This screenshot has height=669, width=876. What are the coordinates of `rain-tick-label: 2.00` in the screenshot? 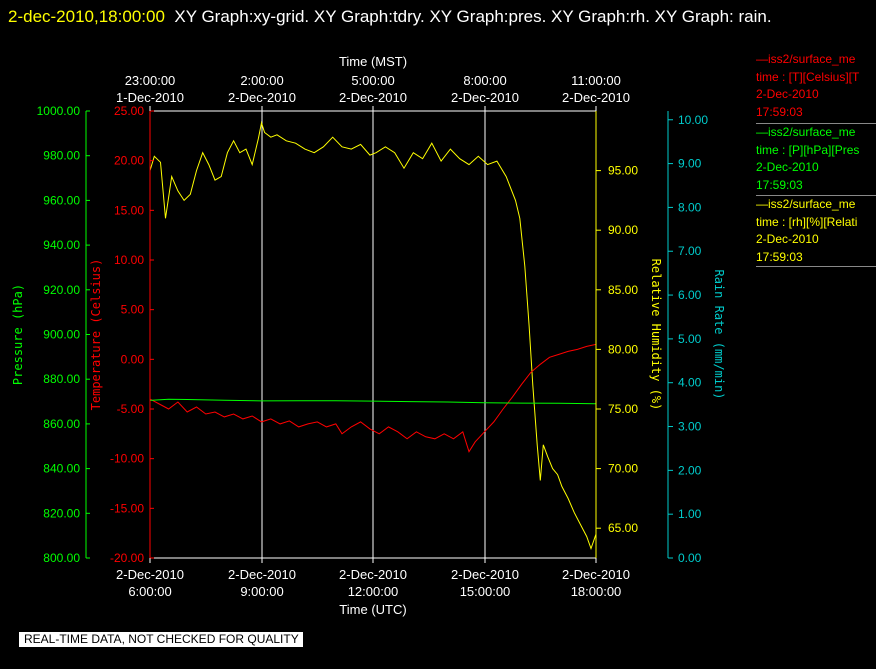 It's located at (690, 470).